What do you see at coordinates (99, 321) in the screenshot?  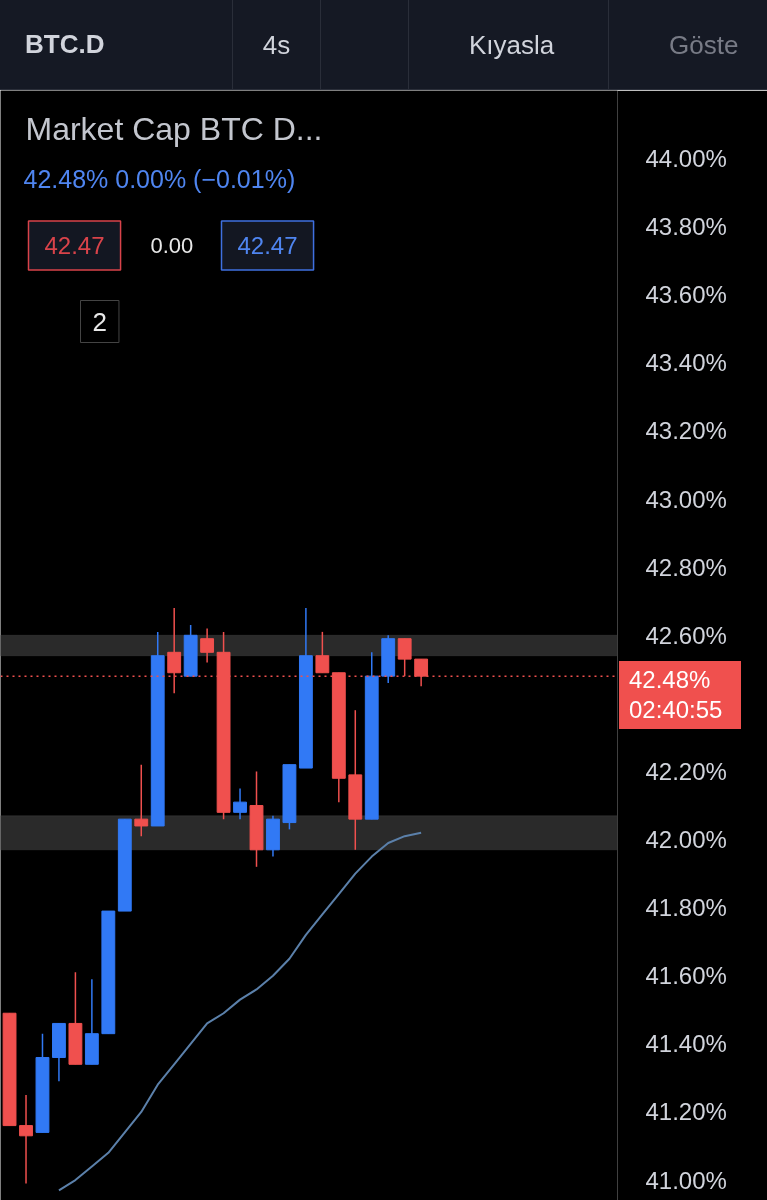 I see `annotation: 2` at bounding box center [99, 321].